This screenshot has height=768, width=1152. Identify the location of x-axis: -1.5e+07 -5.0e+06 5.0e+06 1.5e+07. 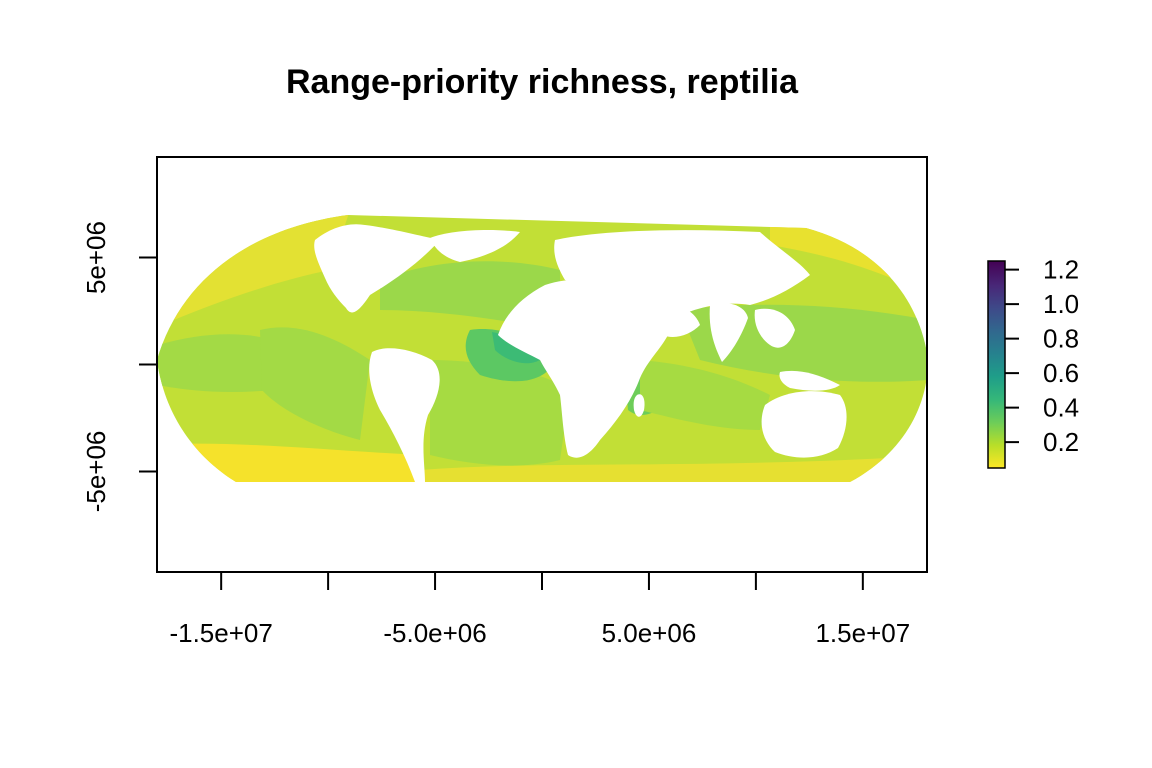
(539, 610).